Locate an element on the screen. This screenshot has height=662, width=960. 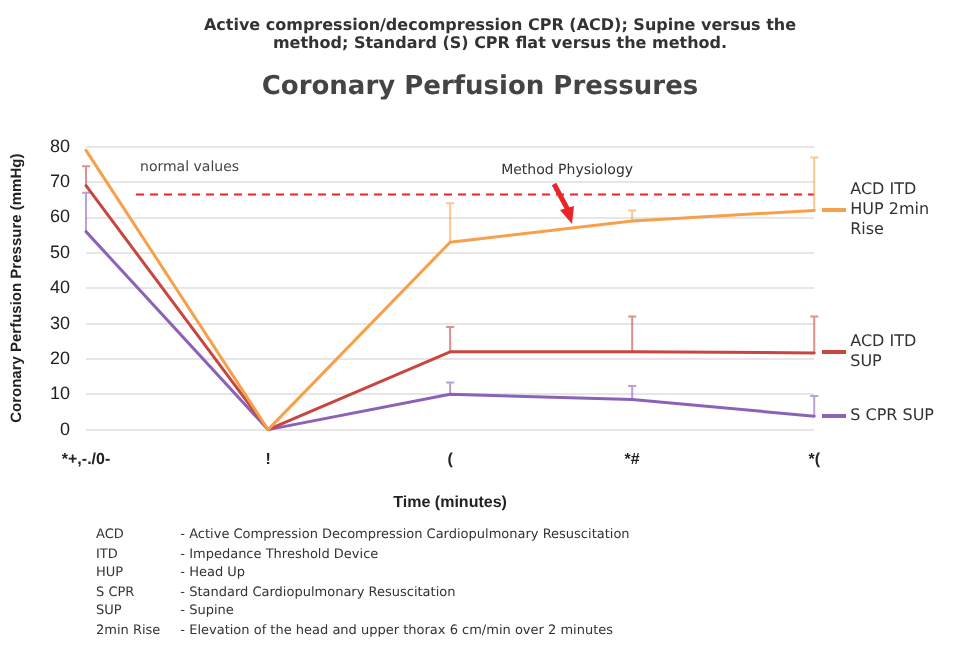
y-tick-label: 10 is located at coordinates (60, 393).